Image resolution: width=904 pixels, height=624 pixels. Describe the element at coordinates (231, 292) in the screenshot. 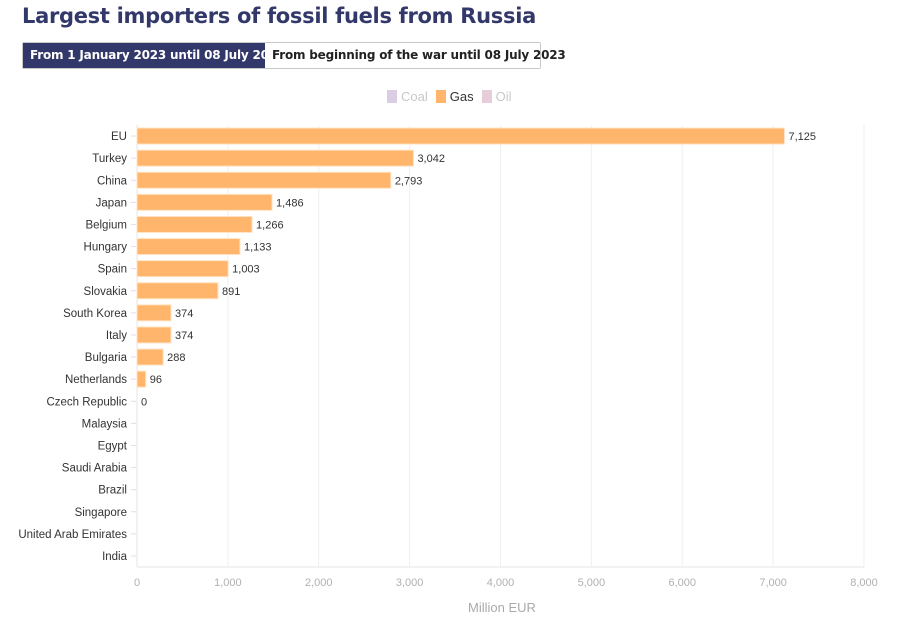

I see `data-label: 891` at that location.